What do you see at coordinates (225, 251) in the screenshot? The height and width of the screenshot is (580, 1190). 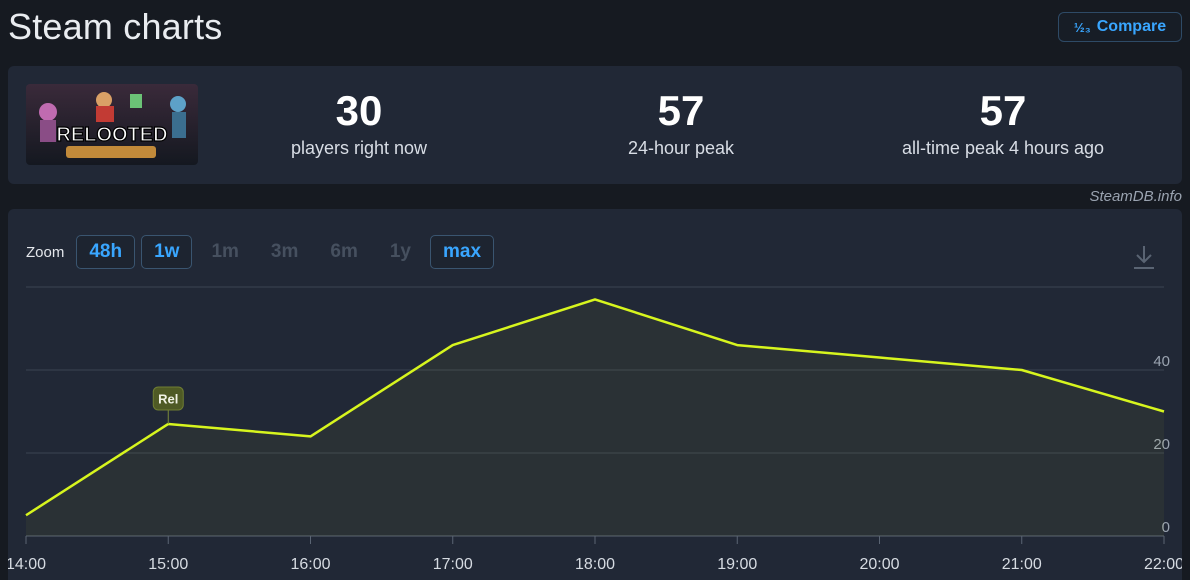 I see `zoom-1m-button: 1m` at bounding box center [225, 251].